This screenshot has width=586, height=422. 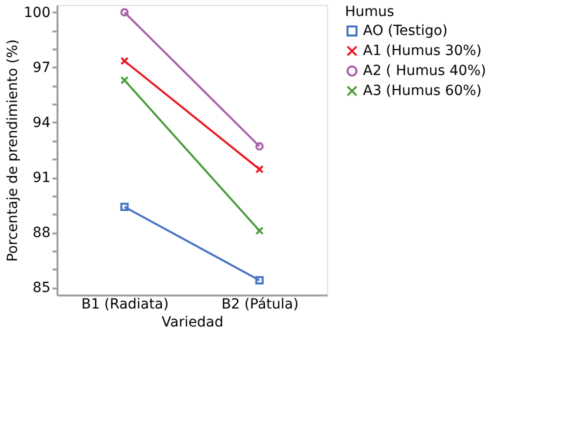 What do you see at coordinates (41, 122) in the screenshot?
I see `y-tick-label: 94` at bounding box center [41, 122].